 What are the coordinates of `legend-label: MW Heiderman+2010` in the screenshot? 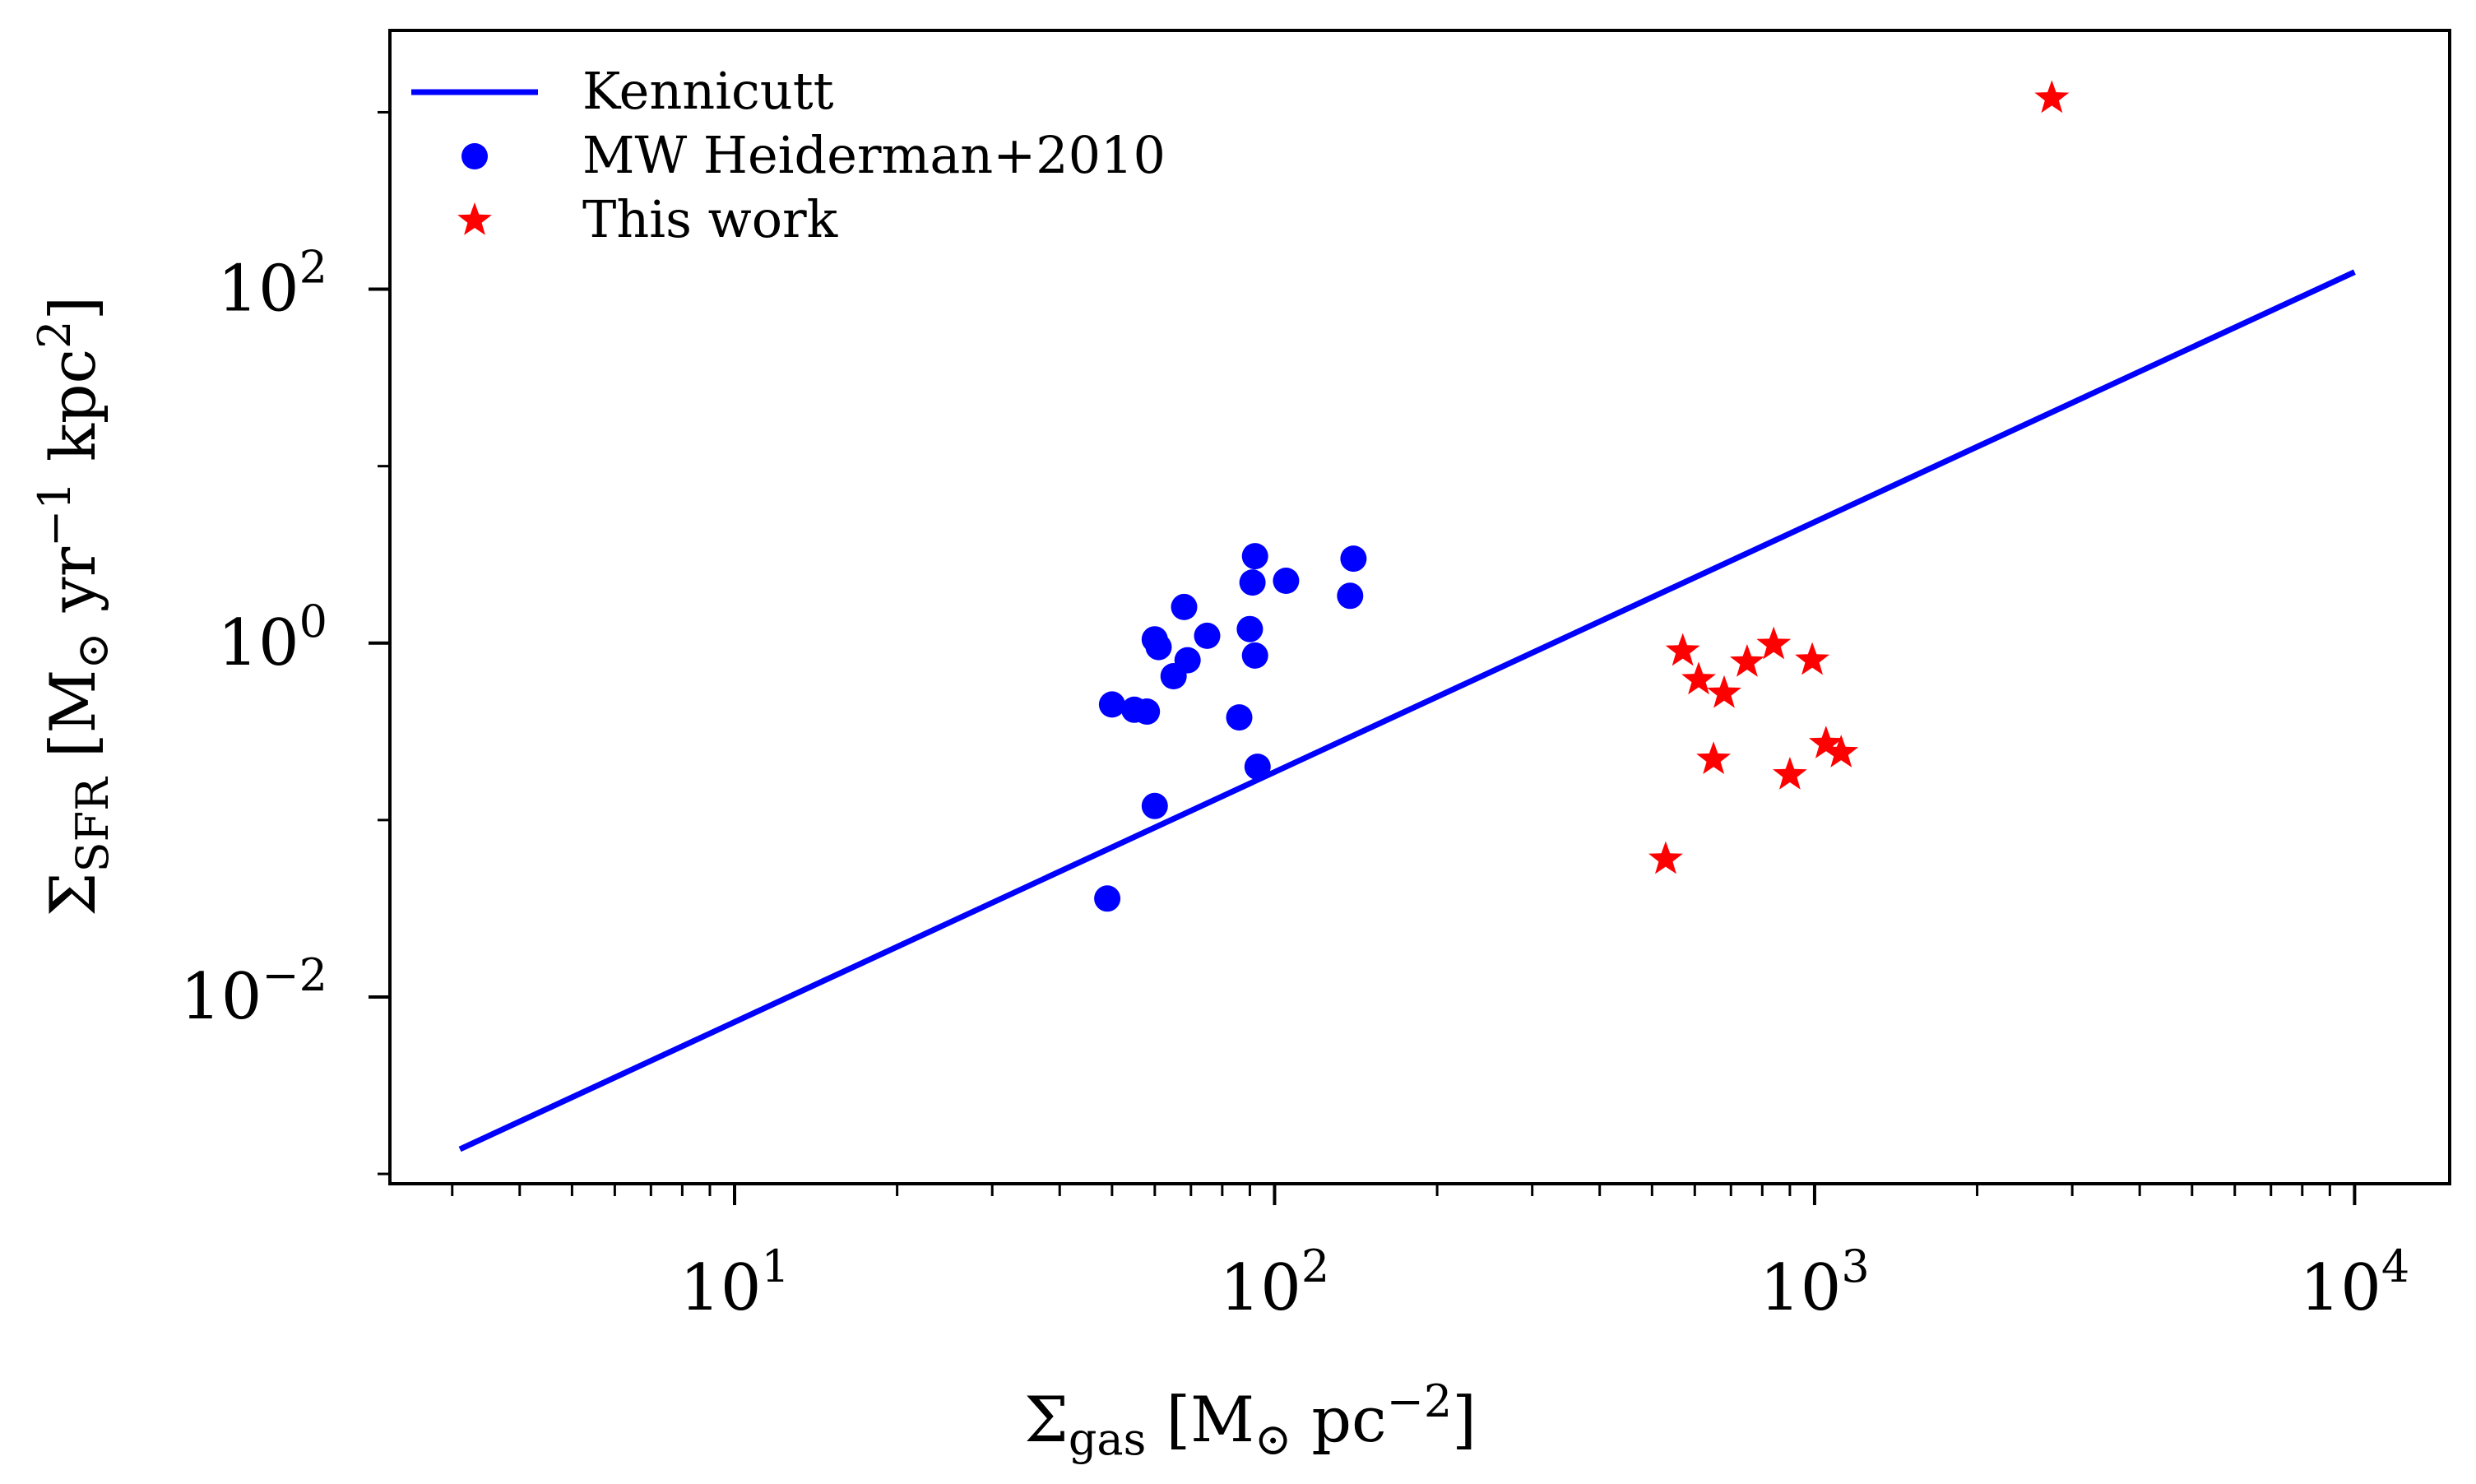 It's located at (874, 155).